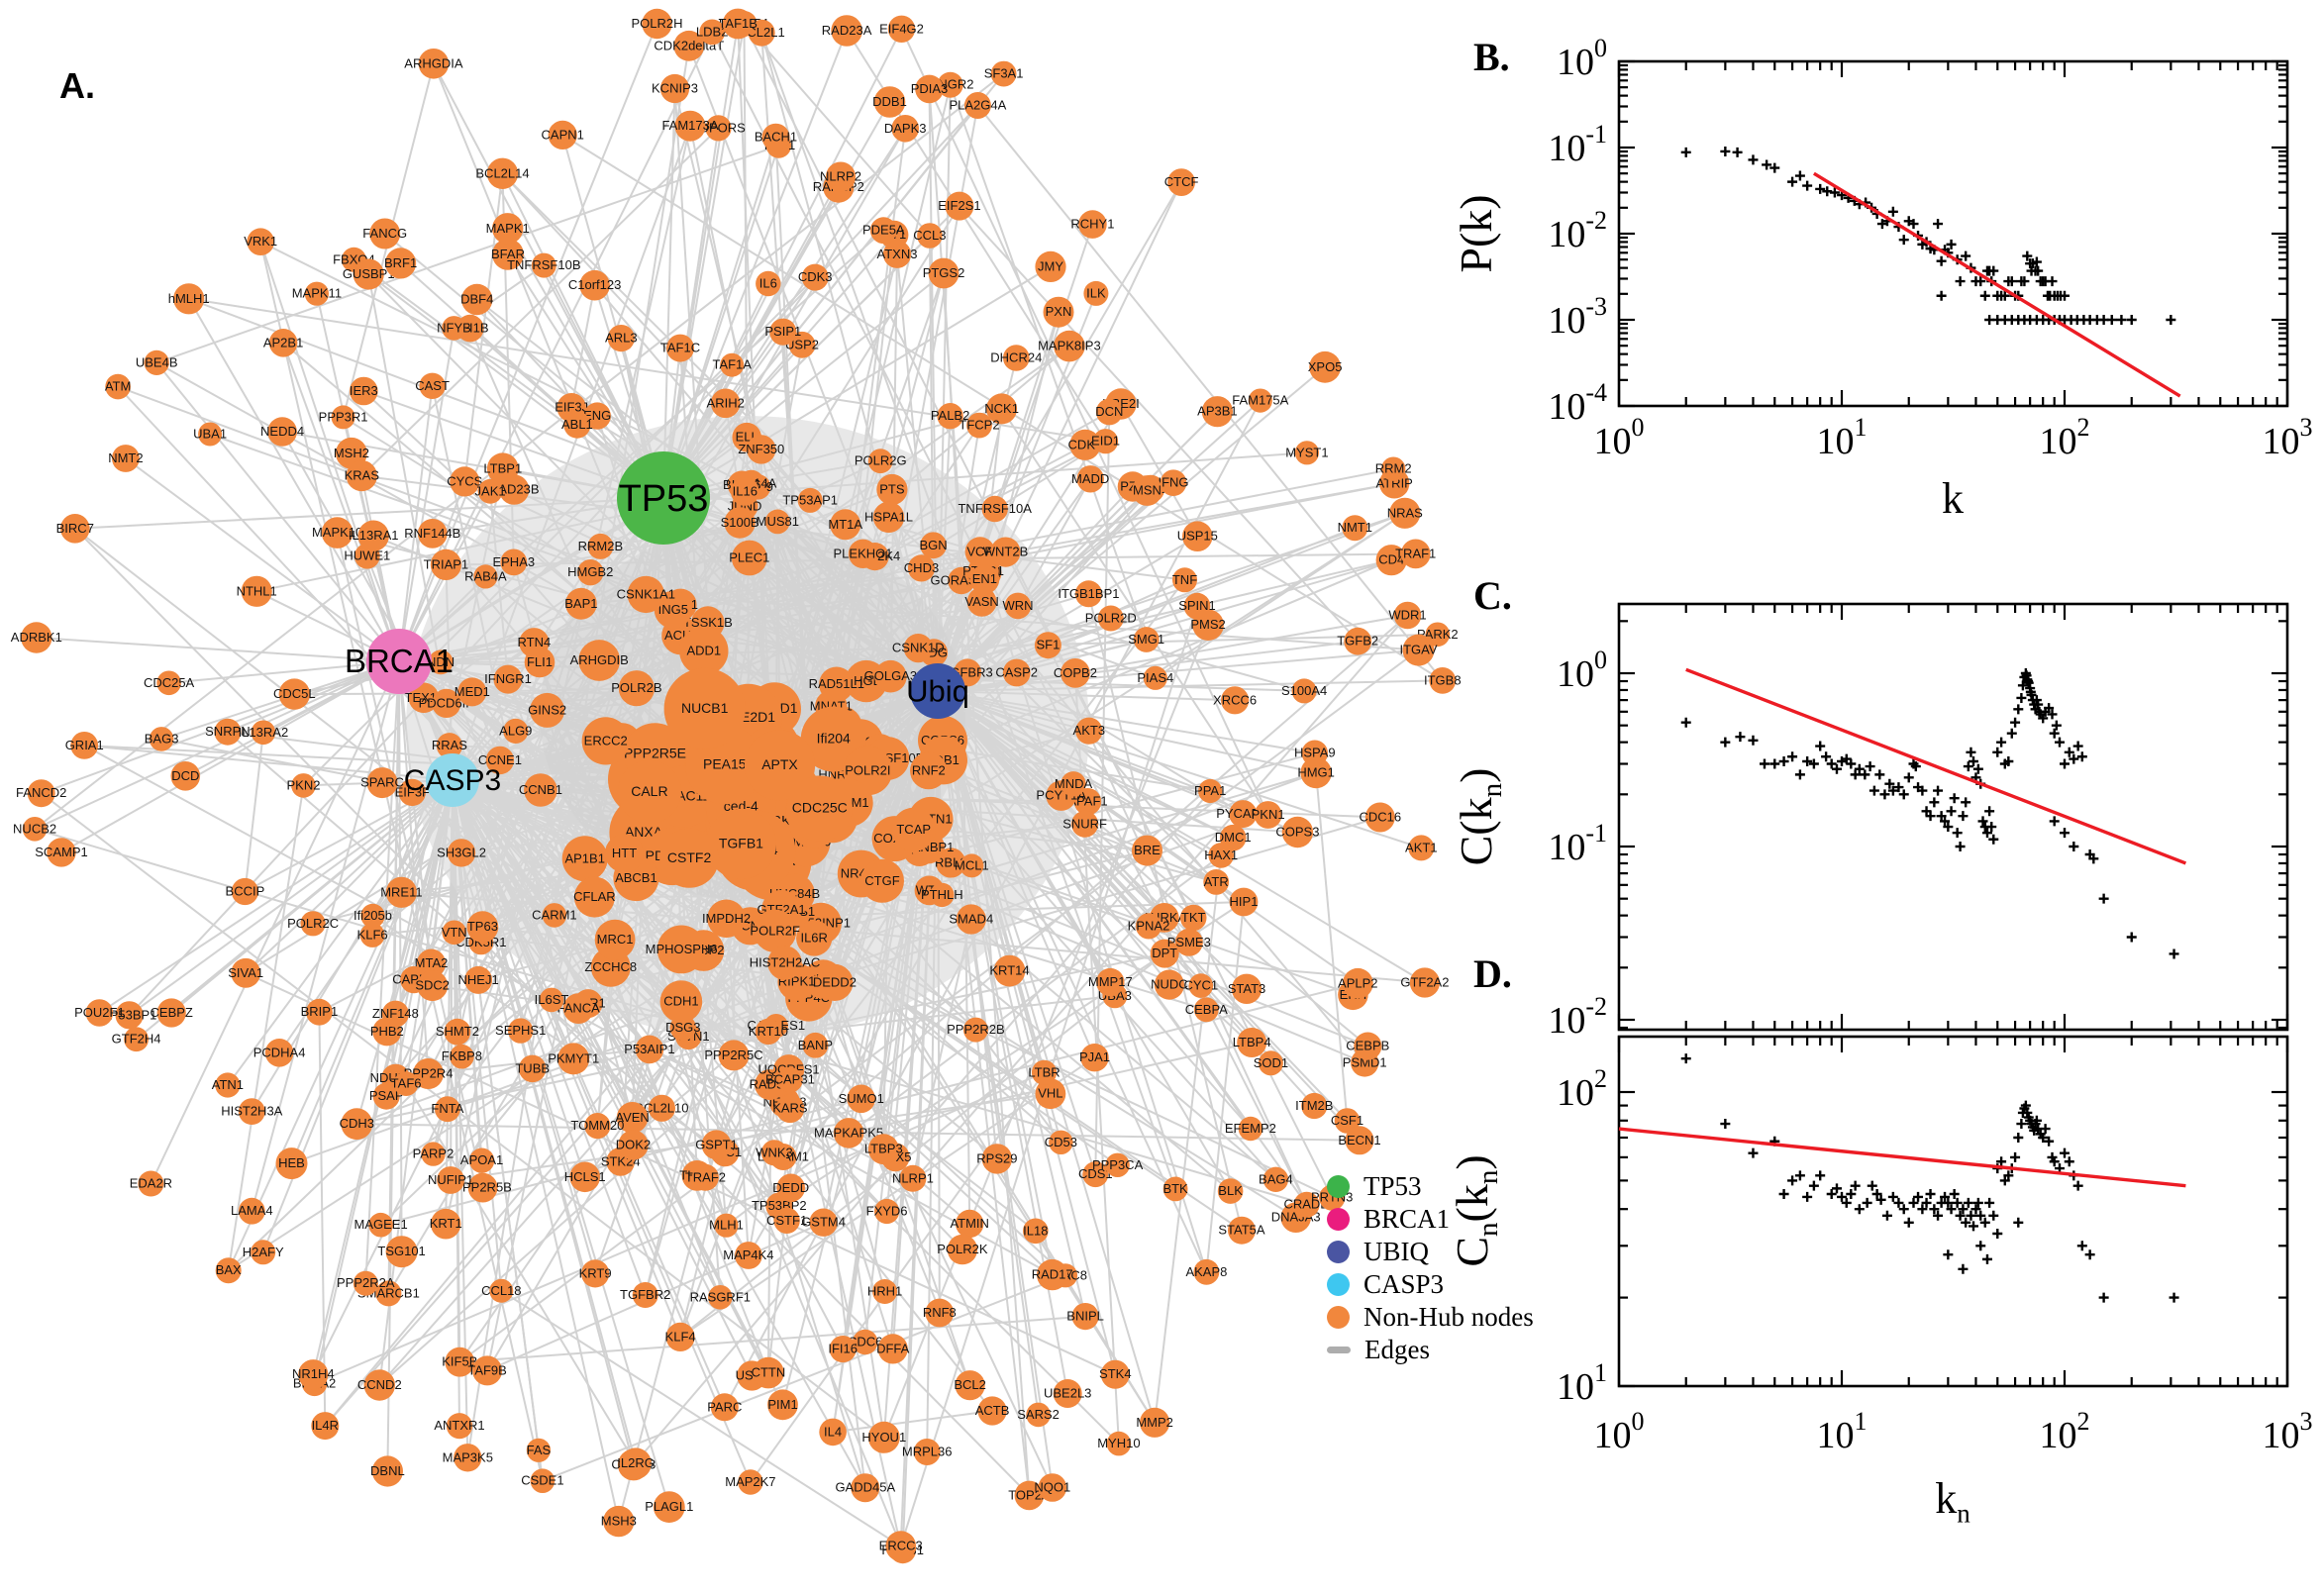 The image size is (2323, 1596). I want to click on network-node-label: ITGB1BP1, so click(1088, 594).